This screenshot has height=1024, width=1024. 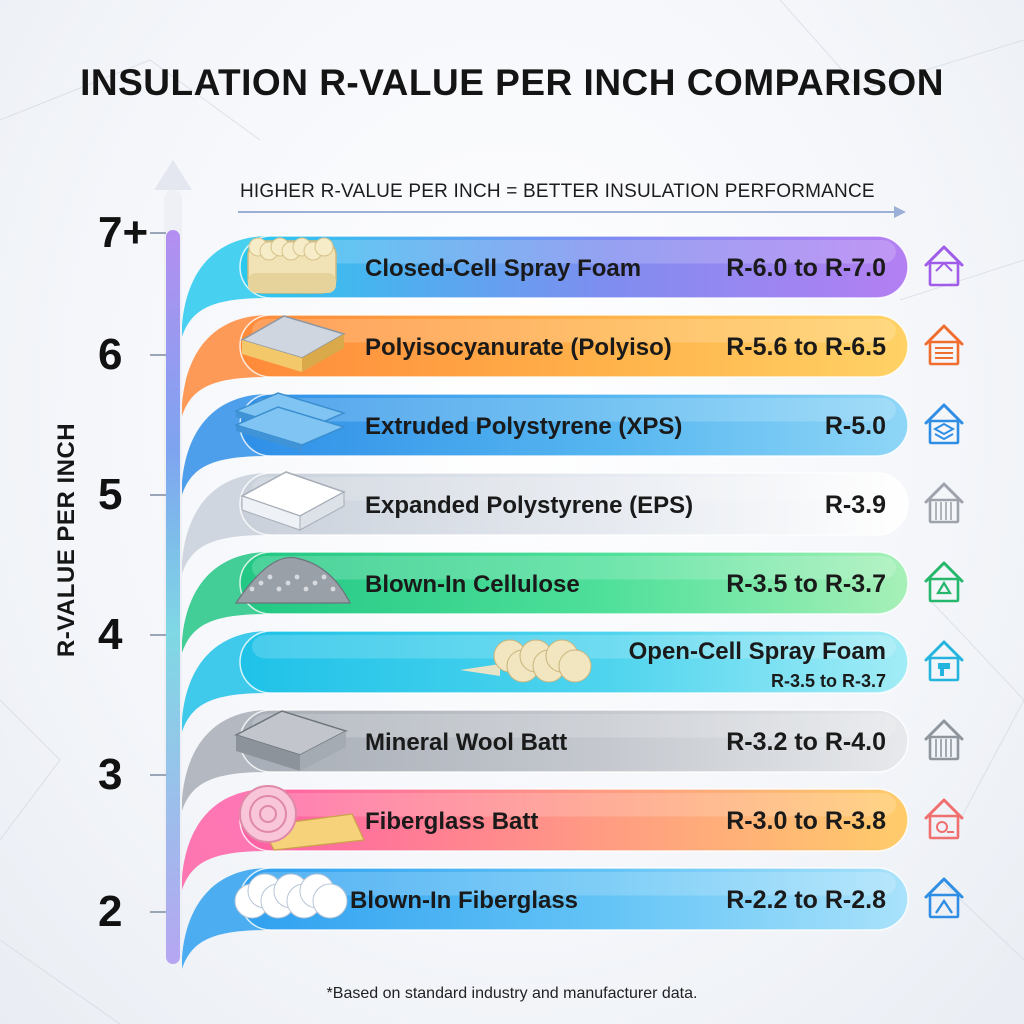 I want to click on subtitle-arrow-icon, so click(x=572, y=212).